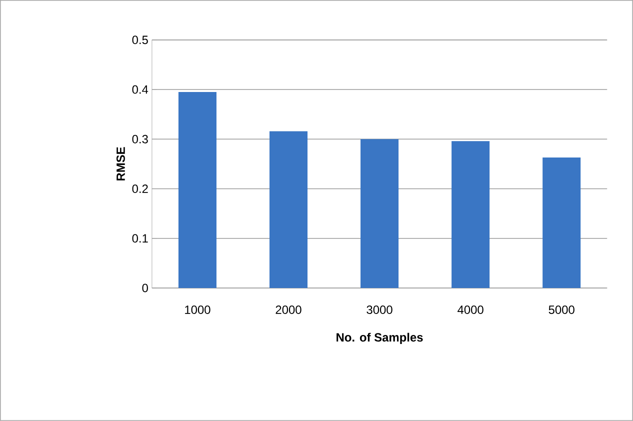 The width and height of the screenshot is (633, 421). I want to click on x-tick-label: 5000, so click(561, 310).